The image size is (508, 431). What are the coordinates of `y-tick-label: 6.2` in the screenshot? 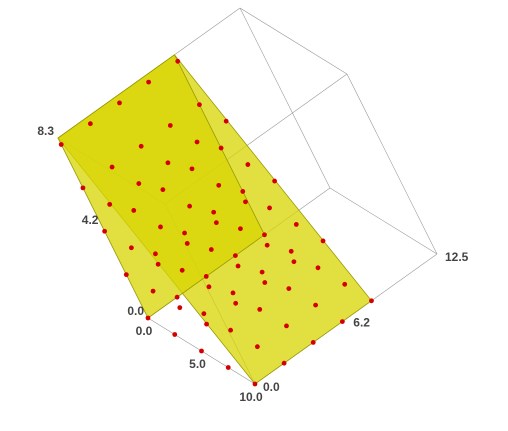 It's located at (361, 323).